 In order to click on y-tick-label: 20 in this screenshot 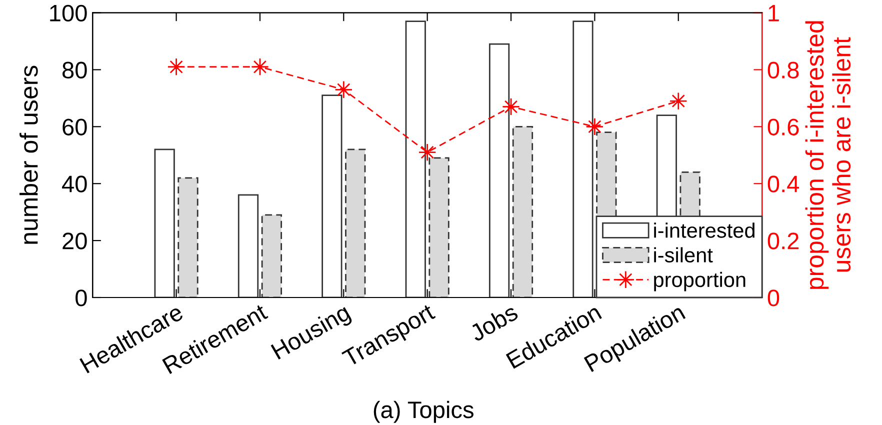, I will do `click(74, 241)`.